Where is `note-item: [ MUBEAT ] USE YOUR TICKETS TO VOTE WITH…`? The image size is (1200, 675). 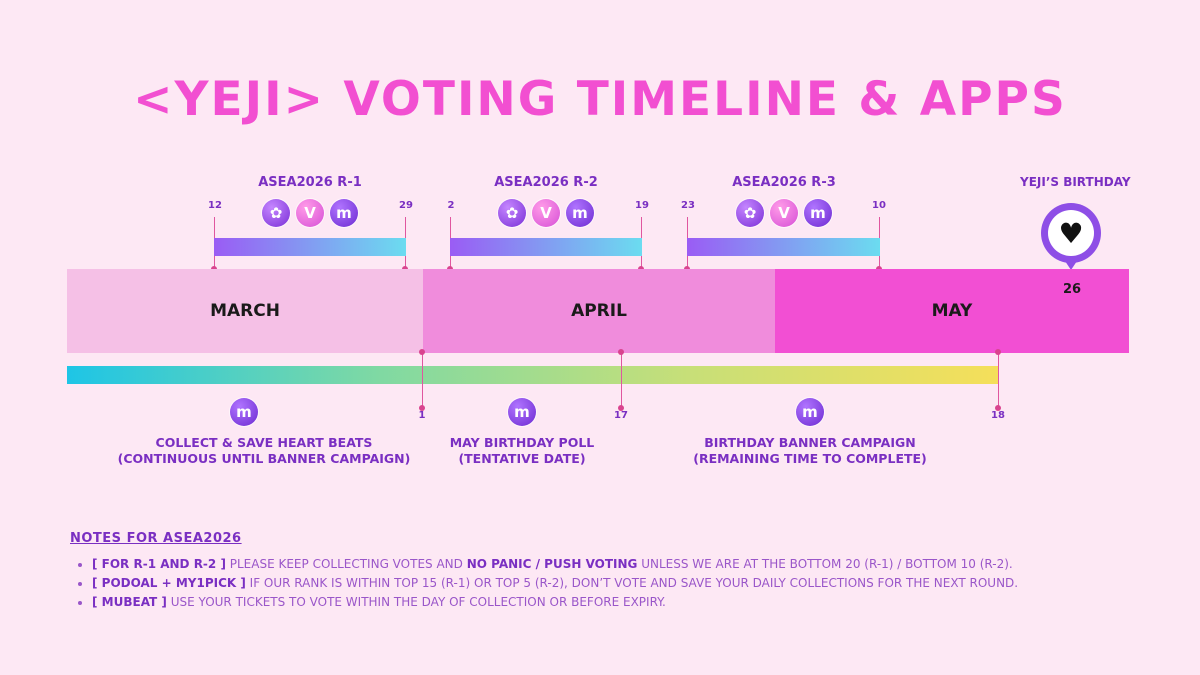
note-item: [ MUBEAT ] USE YOUR TICKETS TO VOTE WITH… is located at coordinates (632, 602).